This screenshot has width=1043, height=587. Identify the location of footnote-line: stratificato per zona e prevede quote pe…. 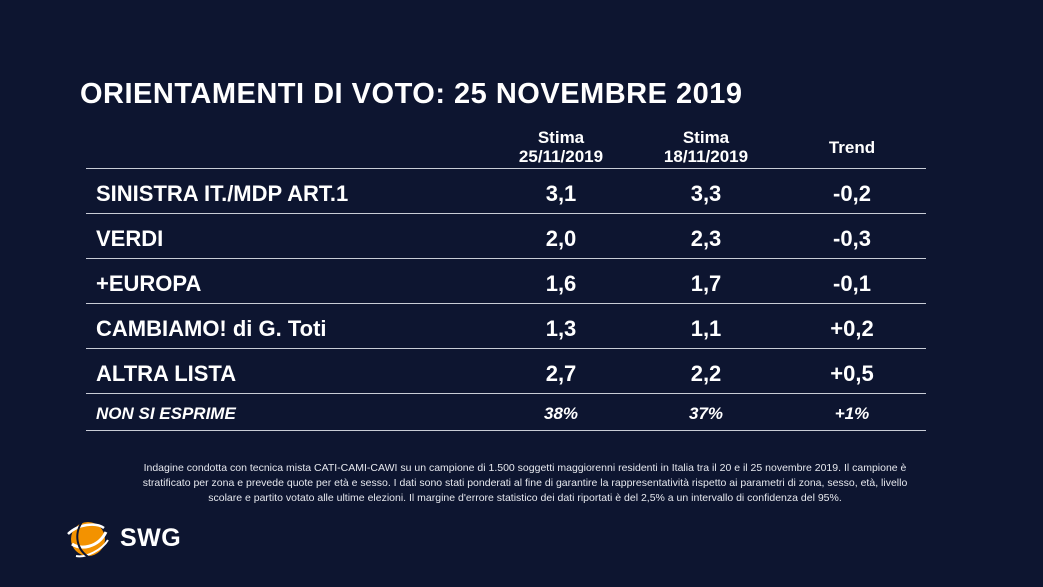
(525, 483).